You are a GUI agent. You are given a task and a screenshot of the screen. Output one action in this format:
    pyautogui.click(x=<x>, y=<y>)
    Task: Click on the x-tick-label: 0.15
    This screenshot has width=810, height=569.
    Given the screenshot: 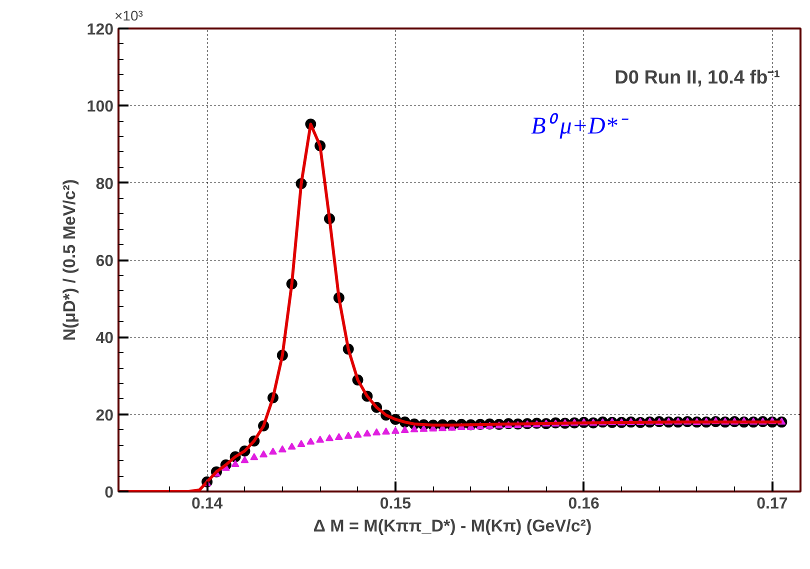 What is the action you would take?
    pyautogui.click(x=396, y=504)
    